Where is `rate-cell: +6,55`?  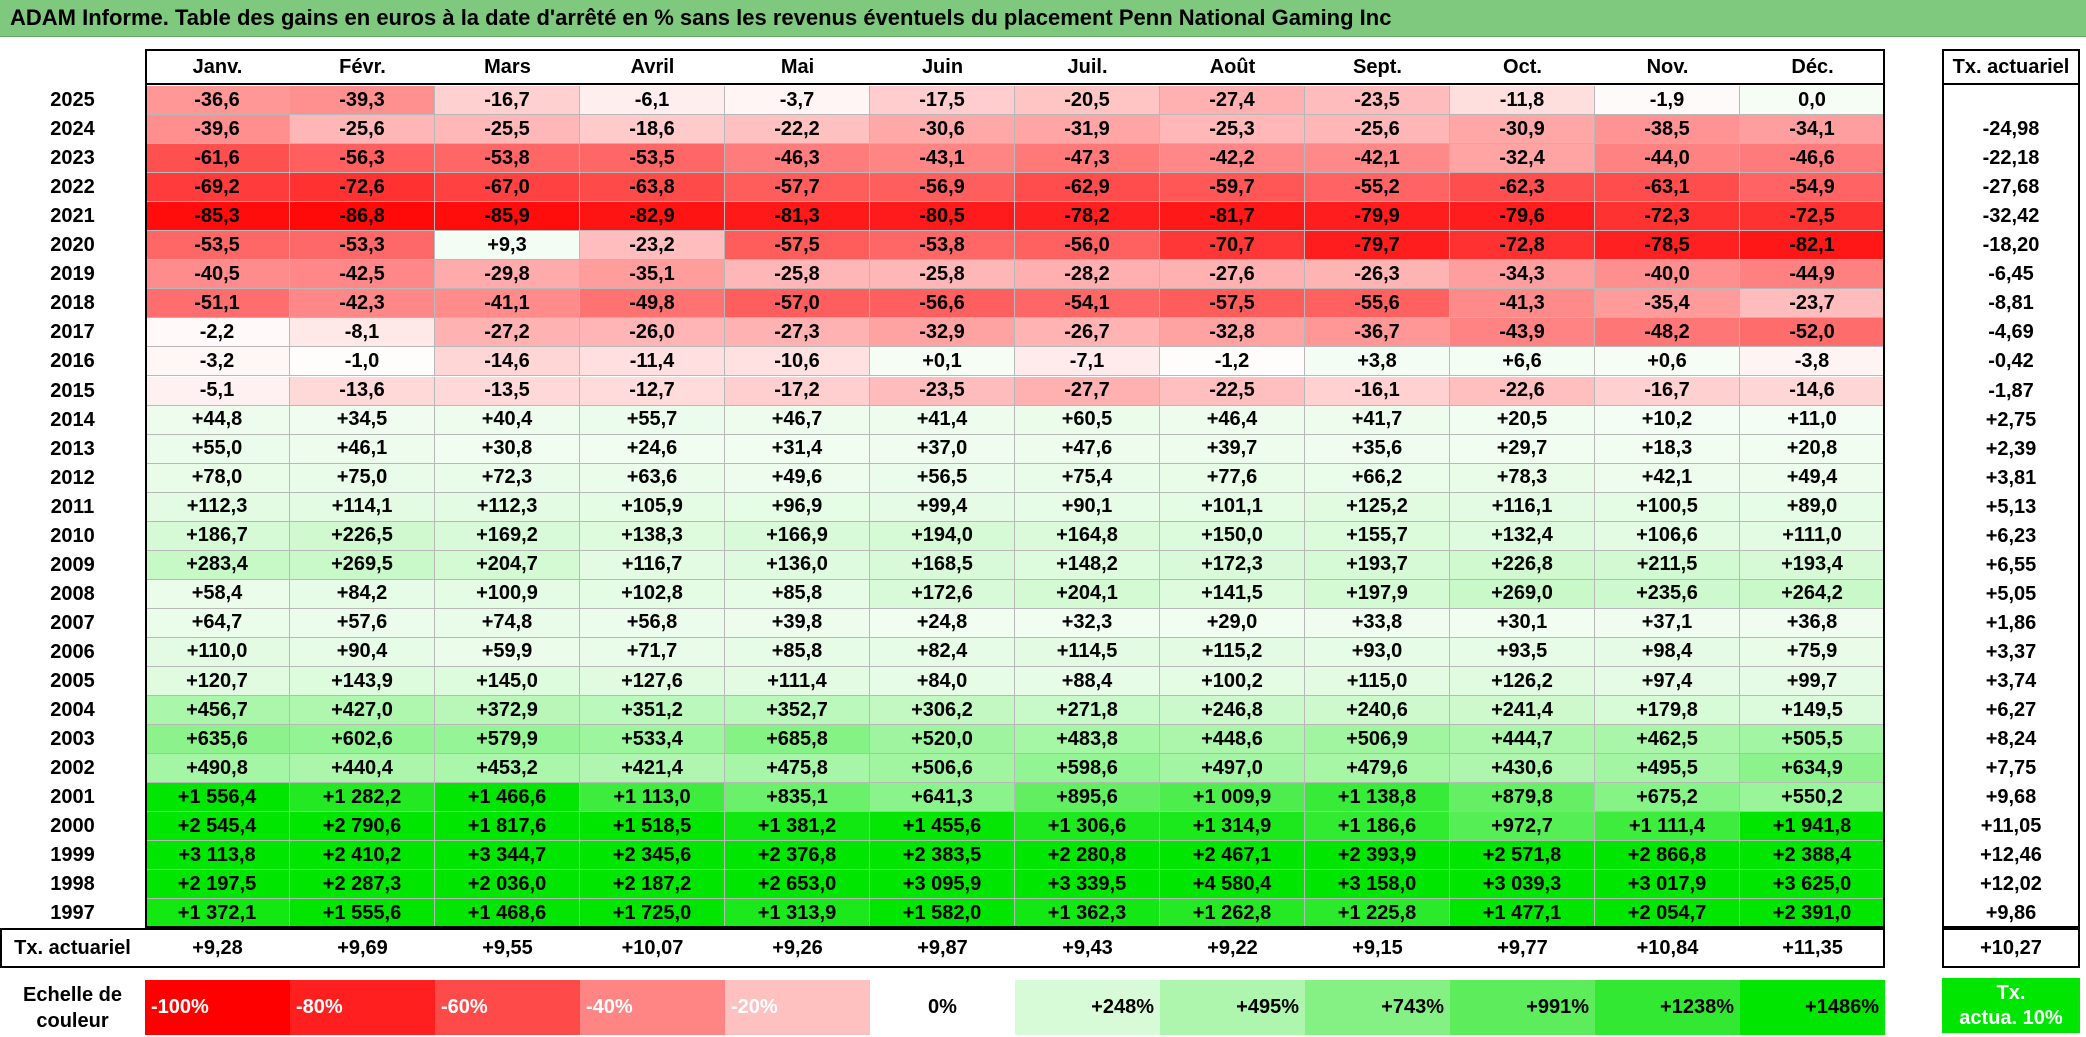
rate-cell: +6,55 is located at coordinates (2011, 564).